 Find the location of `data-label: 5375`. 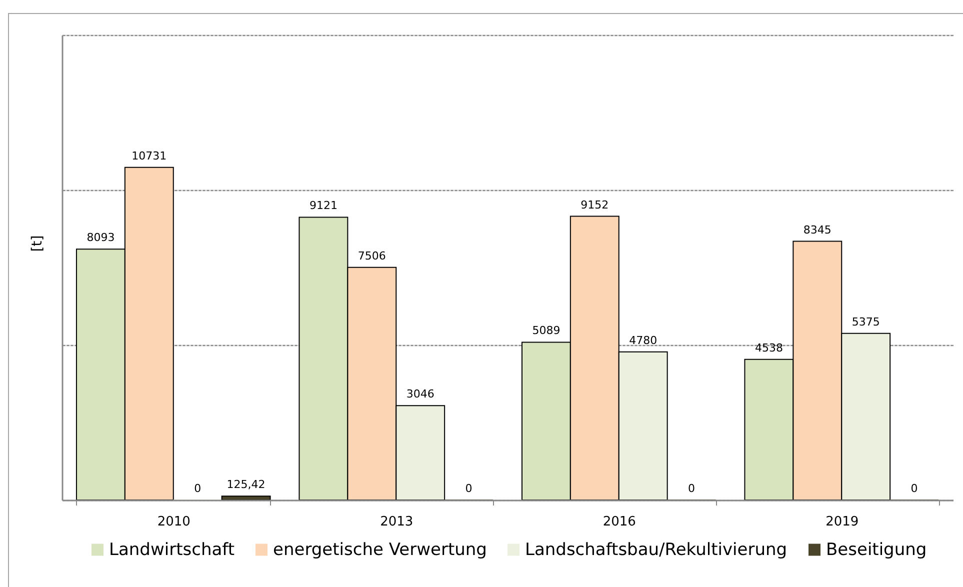

data-label: 5375 is located at coordinates (866, 321).